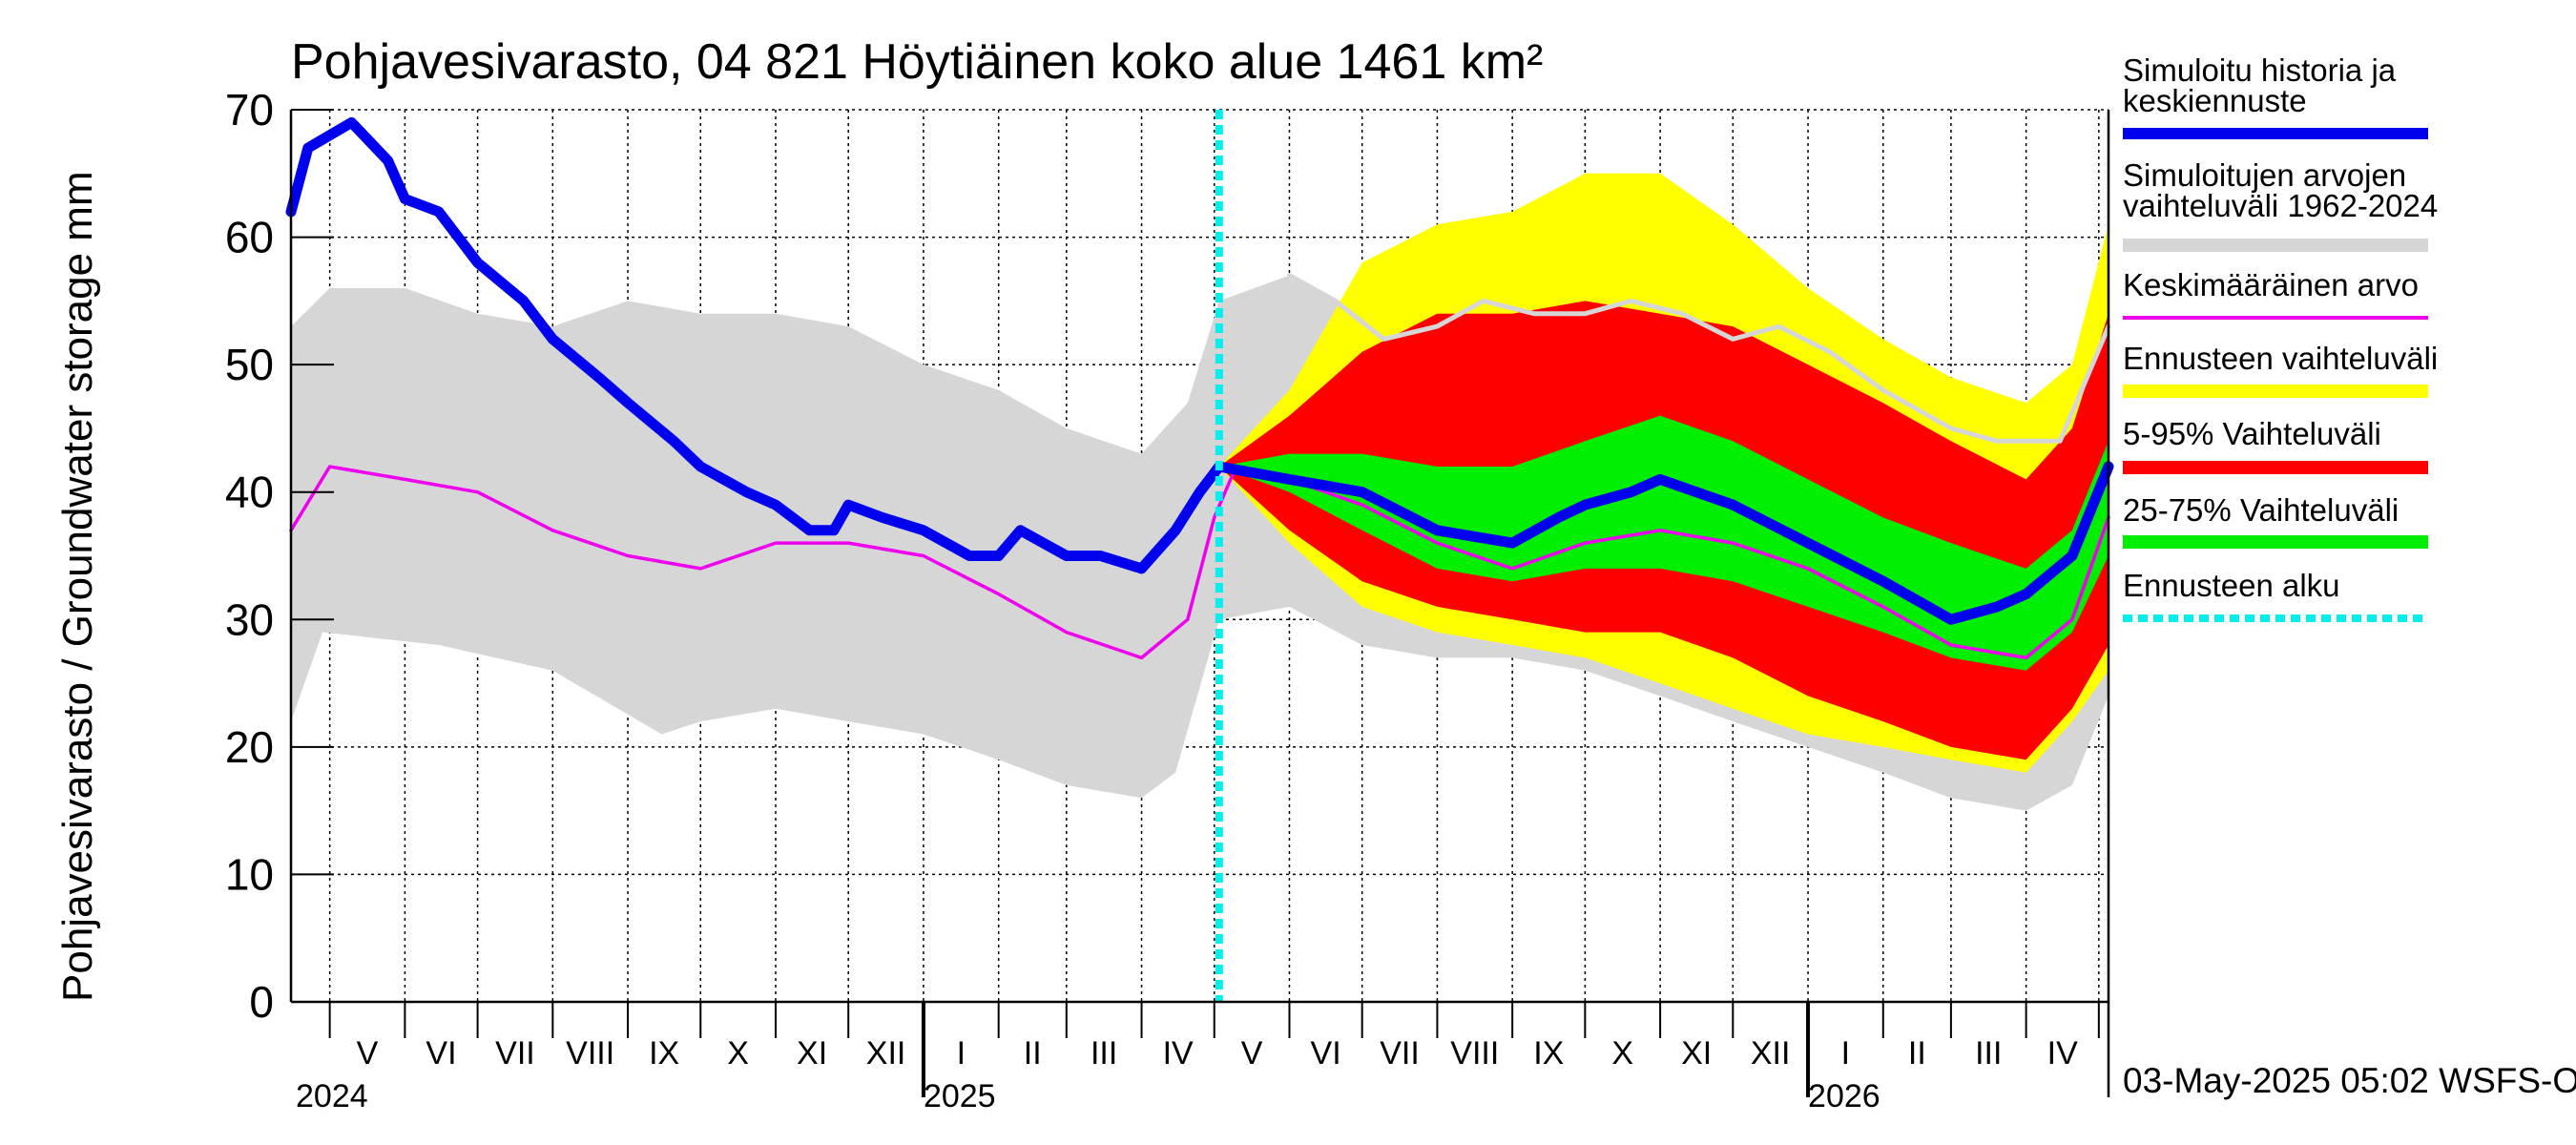 The height and width of the screenshot is (1145, 2576). What do you see at coordinates (1199, 562) in the screenshot?
I see `line-mean` at bounding box center [1199, 562].